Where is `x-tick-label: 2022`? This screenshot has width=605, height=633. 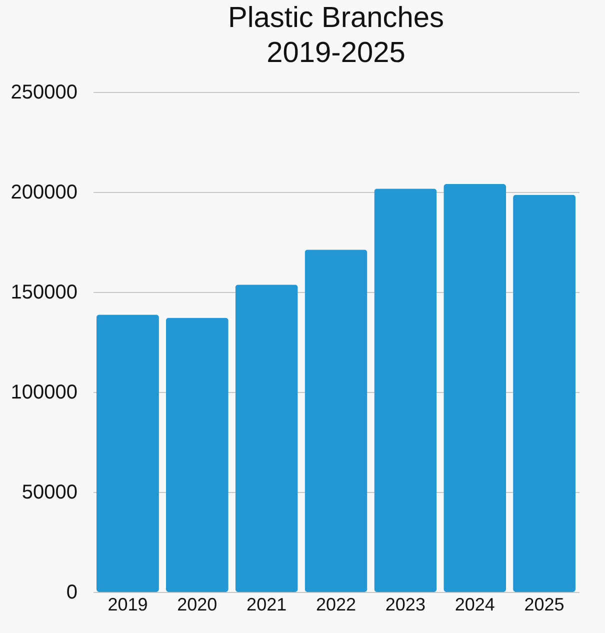 x-tick-label: 2022 is located at coordinates (336, 604).